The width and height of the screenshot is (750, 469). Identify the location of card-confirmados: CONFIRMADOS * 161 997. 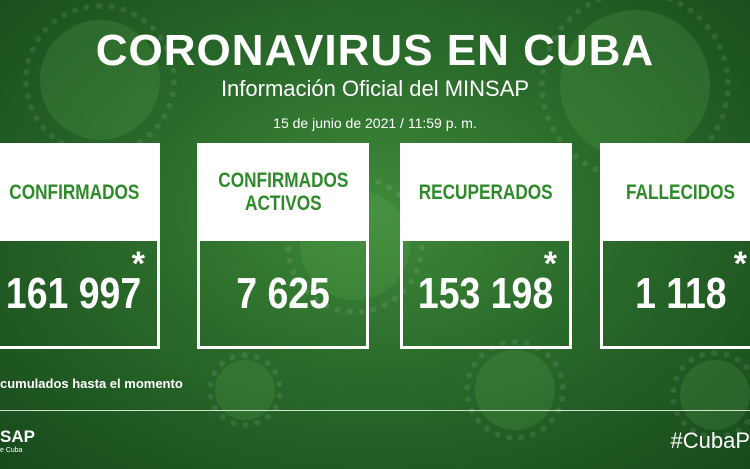
(80, 246).